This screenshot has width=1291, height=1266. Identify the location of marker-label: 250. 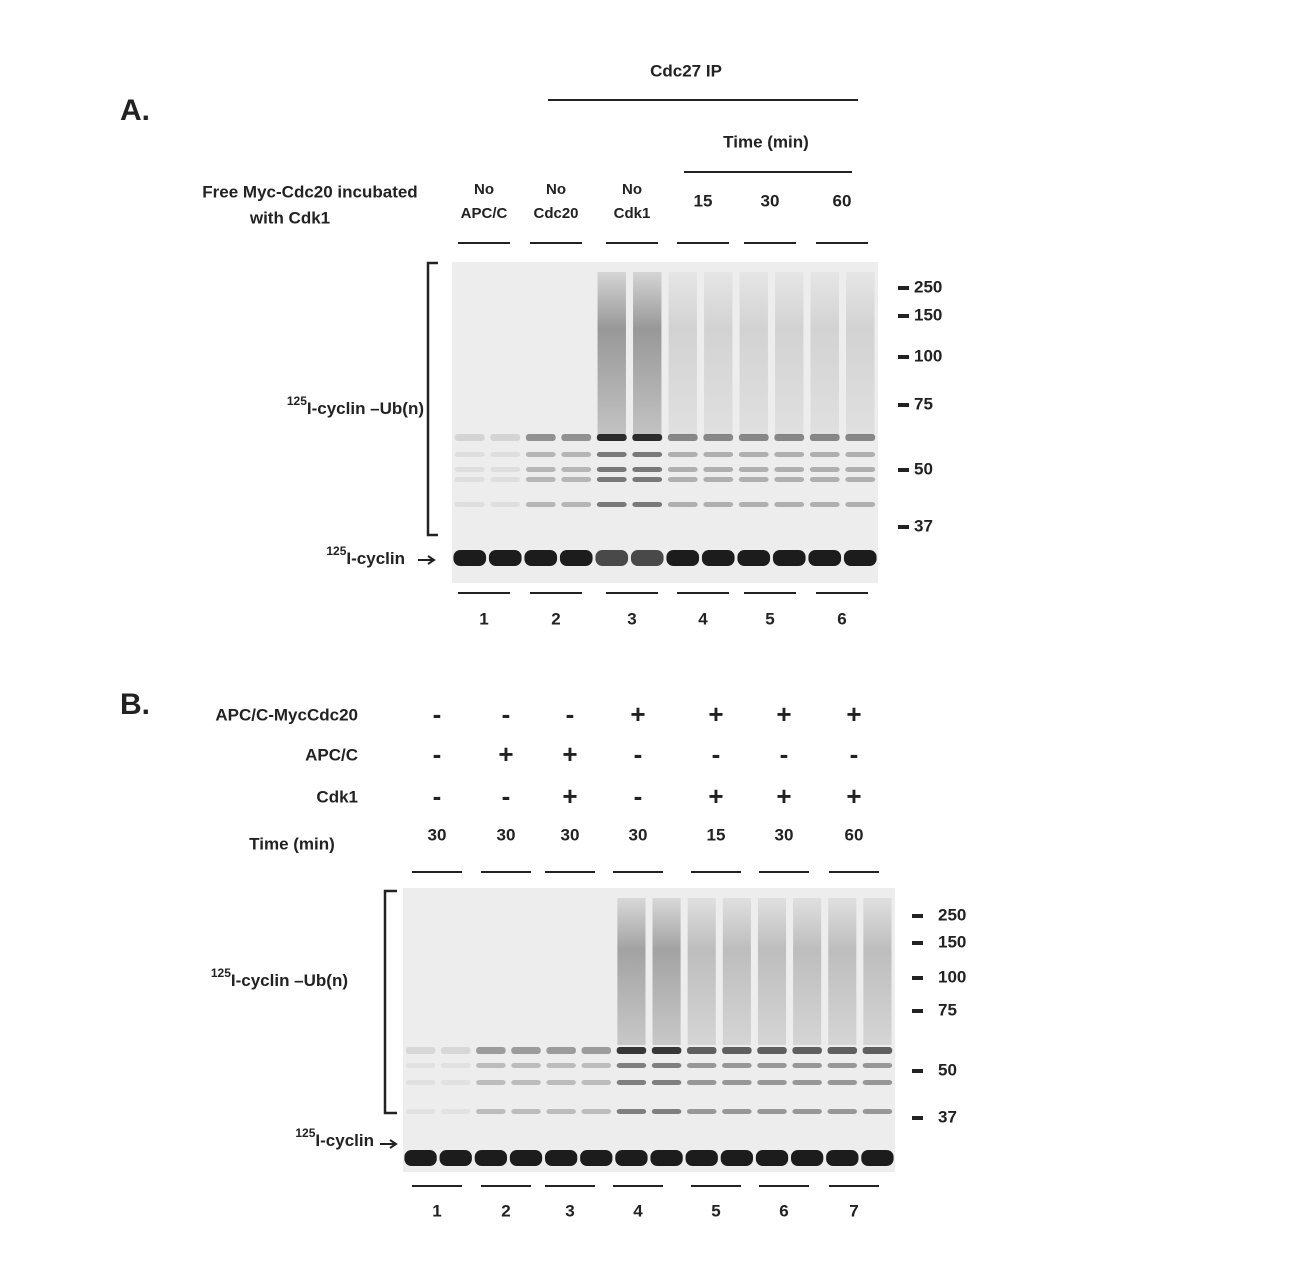
(952, 914).